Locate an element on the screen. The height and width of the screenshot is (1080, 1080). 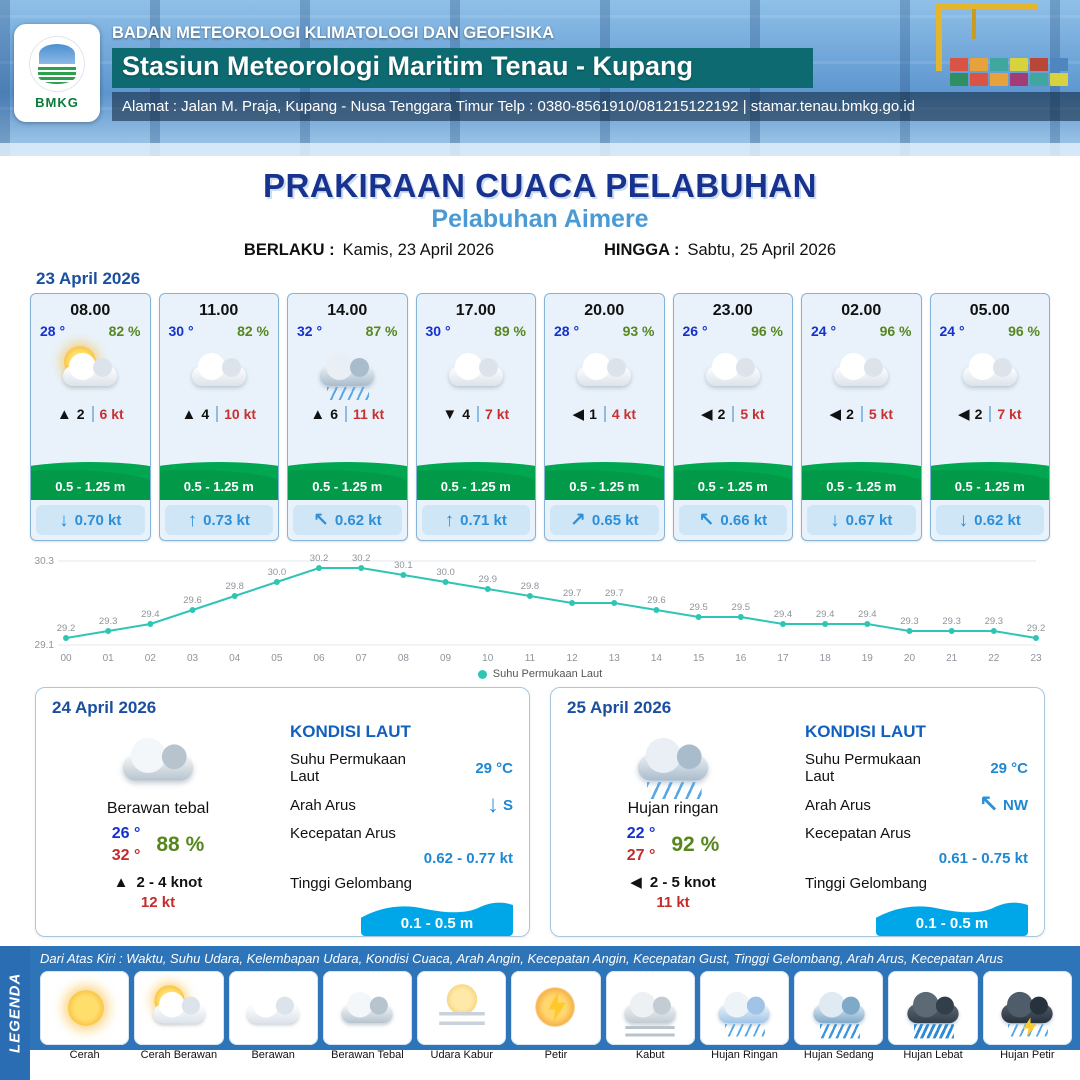
svg-text: 30.2 is located at coordinates (361, 558).